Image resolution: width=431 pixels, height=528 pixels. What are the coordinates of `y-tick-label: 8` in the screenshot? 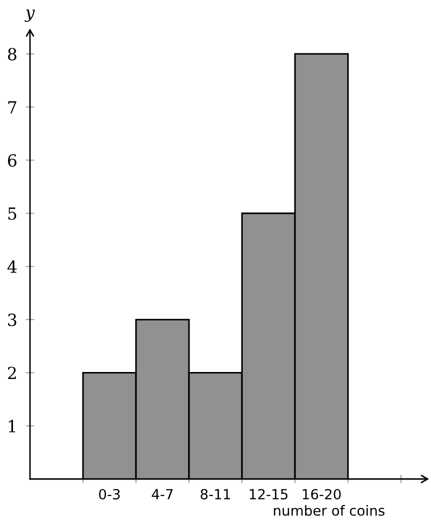 It's located at (12, 54).